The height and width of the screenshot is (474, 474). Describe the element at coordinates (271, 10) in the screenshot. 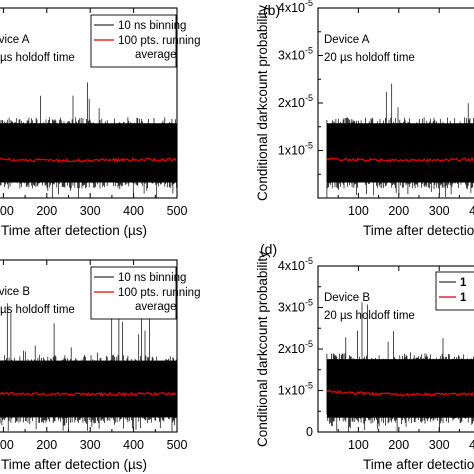

I see `panel-label: (b)` at that location.